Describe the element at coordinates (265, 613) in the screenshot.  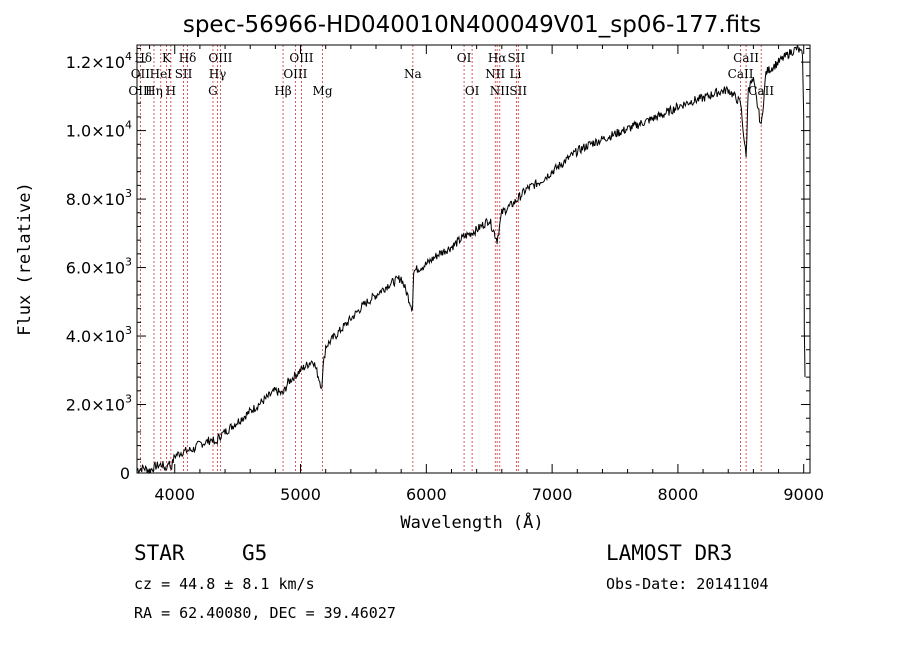
I see `coordinates: RA = 62.40080, DEC = 39.46027` at that location.